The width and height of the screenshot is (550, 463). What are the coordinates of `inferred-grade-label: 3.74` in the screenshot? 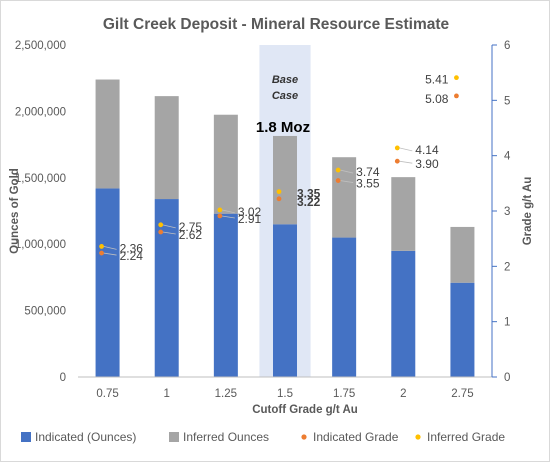 It's located at (368, 172).